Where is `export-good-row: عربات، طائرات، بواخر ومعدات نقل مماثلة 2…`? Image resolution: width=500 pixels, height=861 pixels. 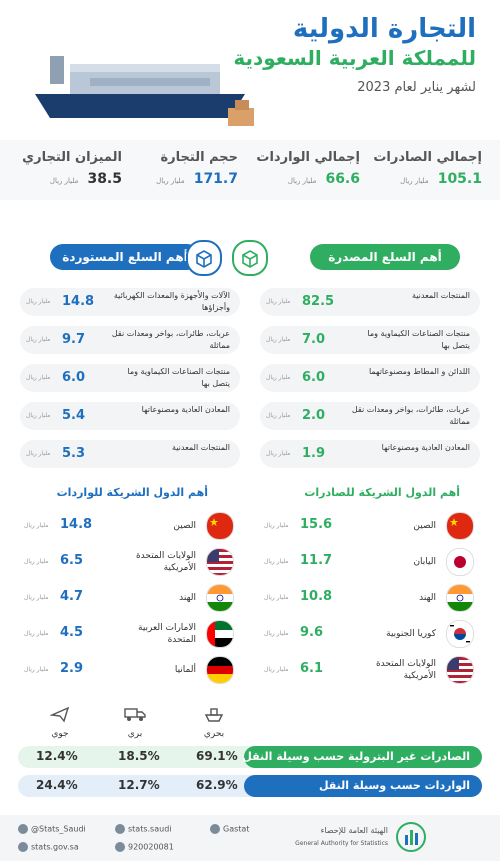 export-good-row: عربات، طائرات، بواخر ومعدات نقل مماثلة 2… is located at coordinates (370, 416).